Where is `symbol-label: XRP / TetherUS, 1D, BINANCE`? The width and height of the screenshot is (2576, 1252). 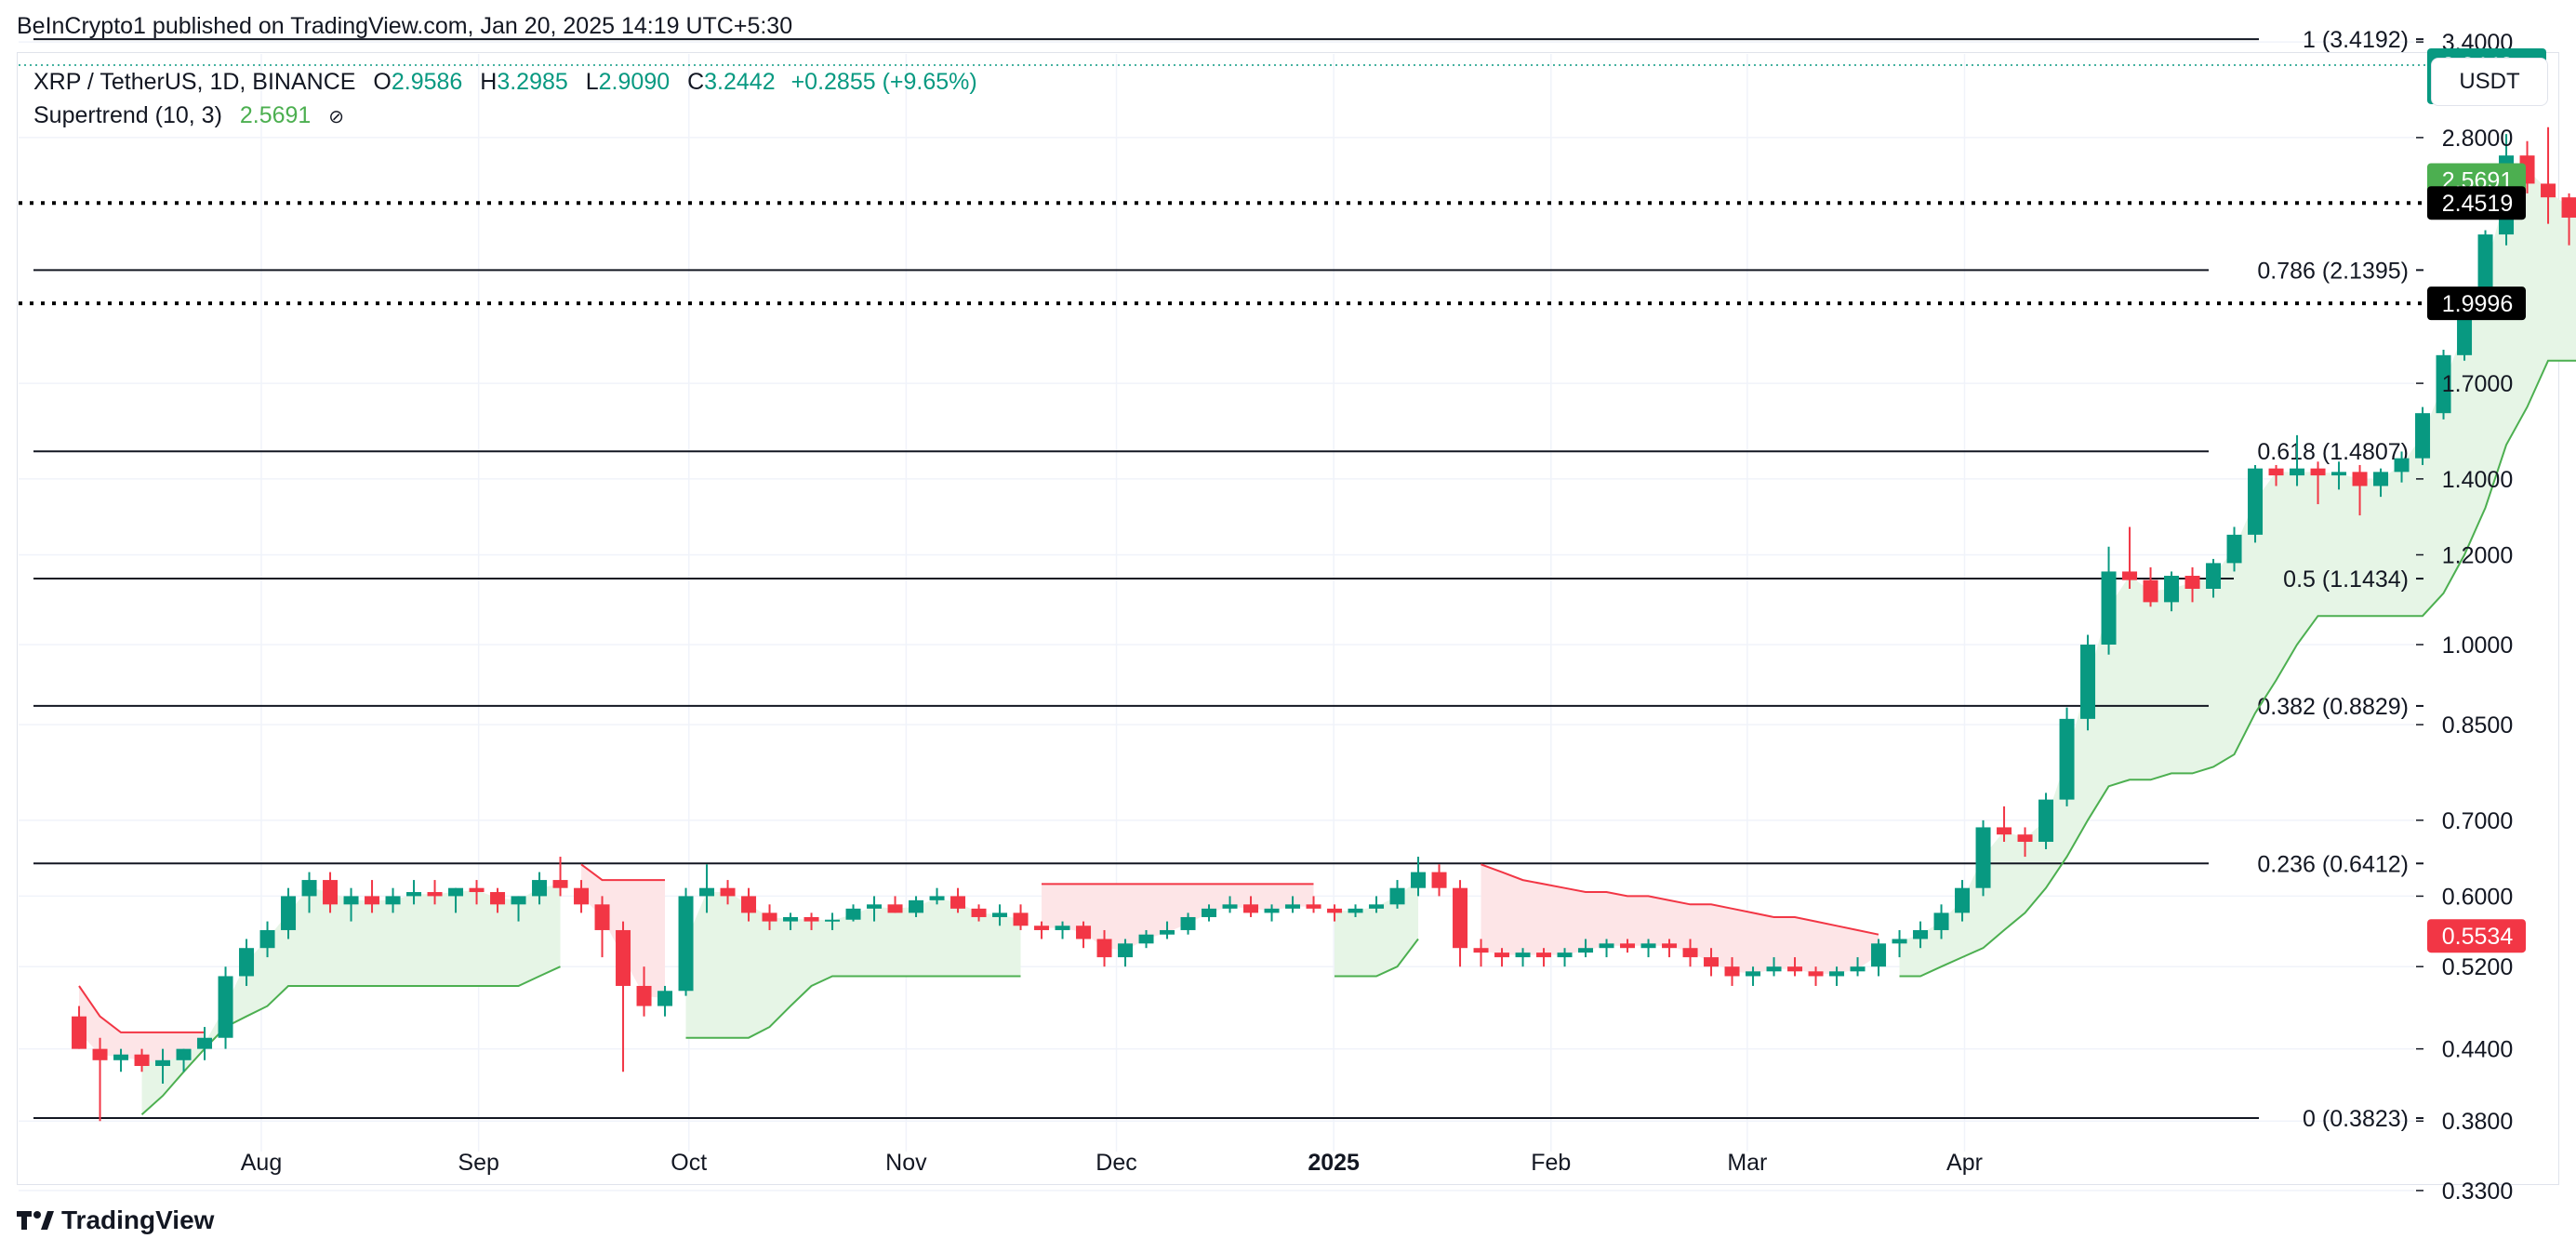
symbol-label: XRP / TetherUS, 1D, BINANCE is located at coordinates (194, 82).